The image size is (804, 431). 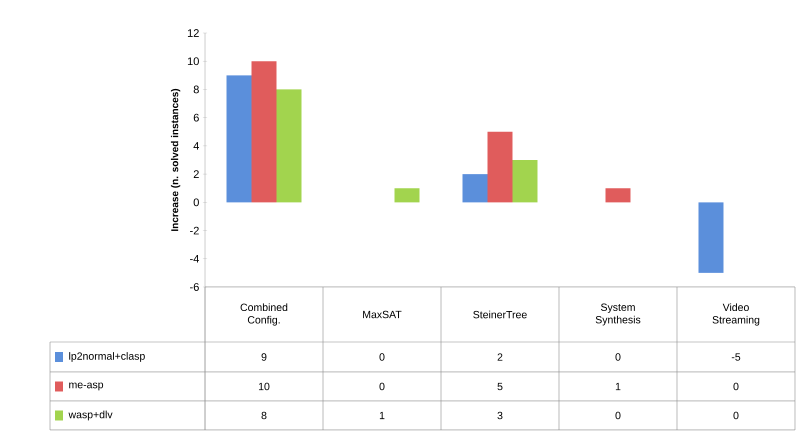 I want to click on y-tick-label: 8, so click(x=196, y=90).